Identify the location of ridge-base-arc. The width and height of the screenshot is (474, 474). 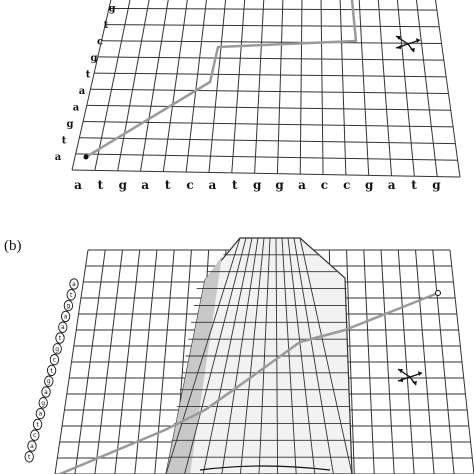
(265, 468).